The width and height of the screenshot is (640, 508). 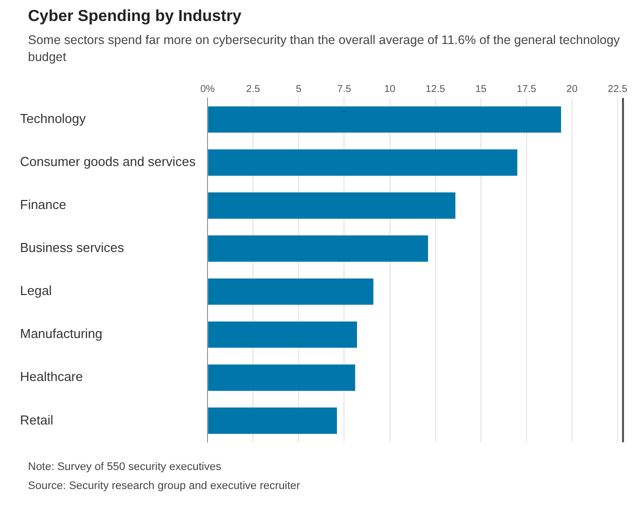 I want to click on x-tick-label: 15, so click(x=481, y=89).